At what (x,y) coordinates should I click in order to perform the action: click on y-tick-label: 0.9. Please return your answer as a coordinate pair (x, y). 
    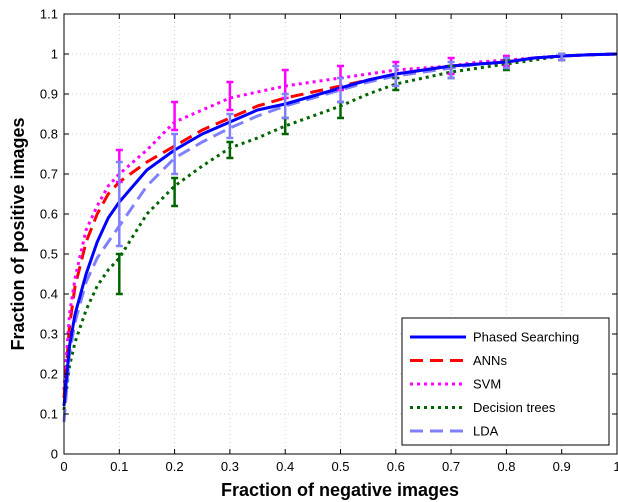
    Looking at the image, I should click on (49, 94).